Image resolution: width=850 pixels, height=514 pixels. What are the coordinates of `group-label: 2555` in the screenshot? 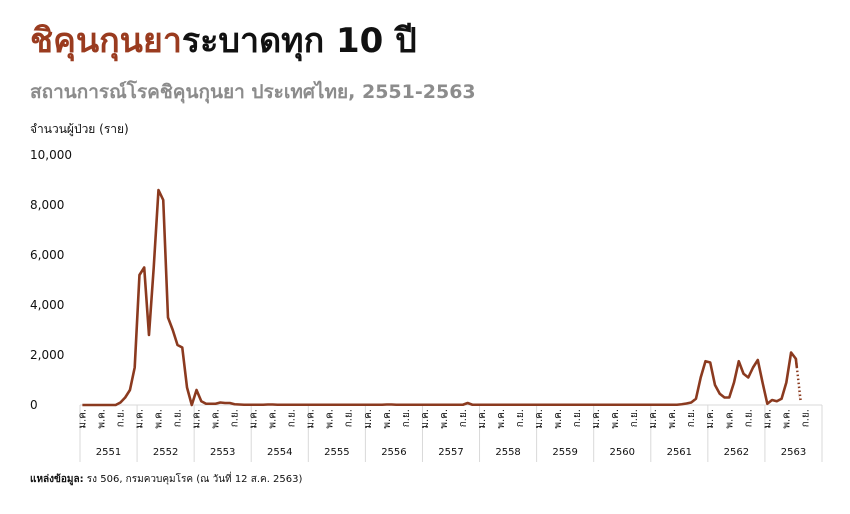 It's located at (336, 452).